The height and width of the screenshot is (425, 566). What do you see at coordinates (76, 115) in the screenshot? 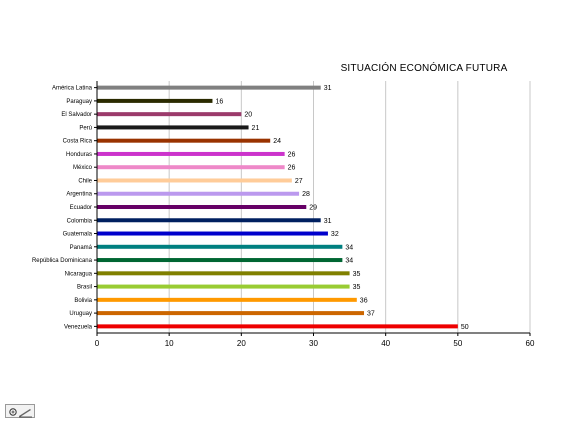
I see `category-label: El Salvador` at bounding box center [76, 115].